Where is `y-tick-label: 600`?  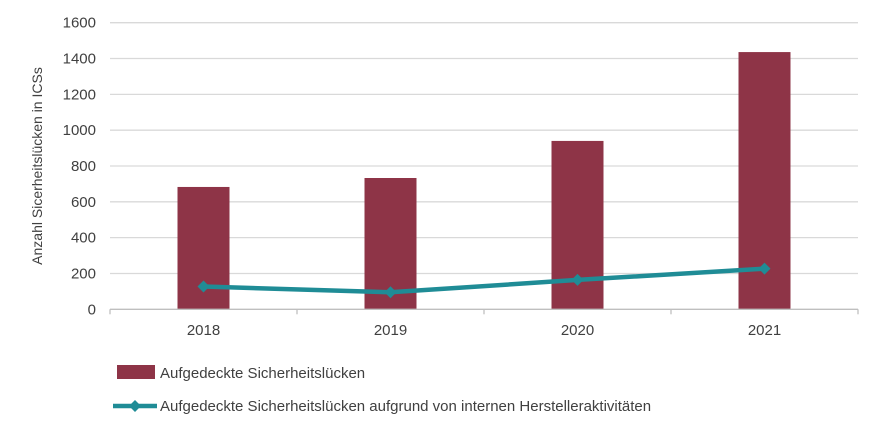 y-tick-label: 600 is located at coordinates (83, 202).